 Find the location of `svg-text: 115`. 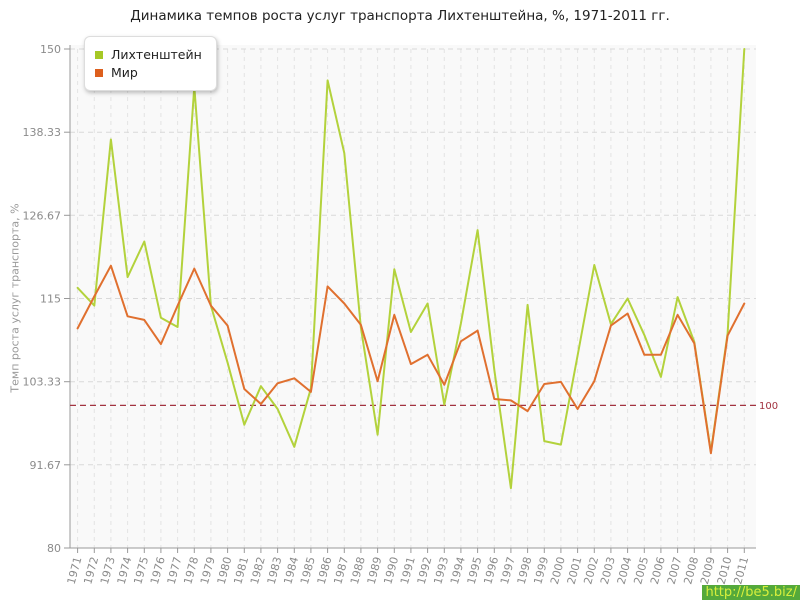

svg-text: 115 is located at coordinates (50, 299).